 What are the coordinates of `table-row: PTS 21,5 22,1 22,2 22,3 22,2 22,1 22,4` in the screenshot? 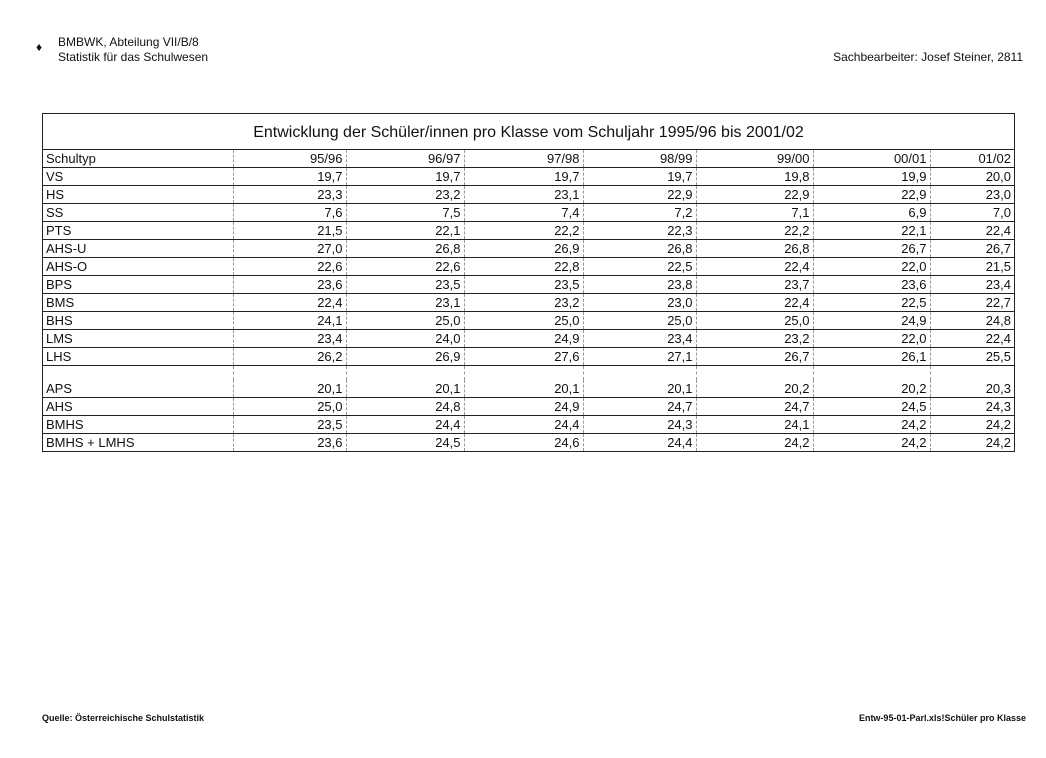 It's located at (528, 230).